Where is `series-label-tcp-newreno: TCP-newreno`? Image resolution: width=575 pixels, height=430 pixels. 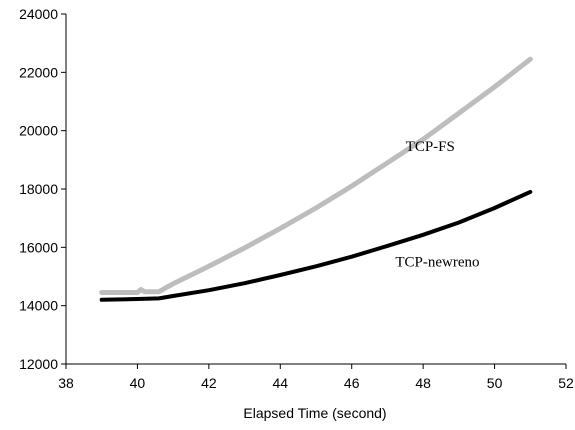
series-label-tcp-newreno: TCP-newreno is located at coordinates (437, 262).